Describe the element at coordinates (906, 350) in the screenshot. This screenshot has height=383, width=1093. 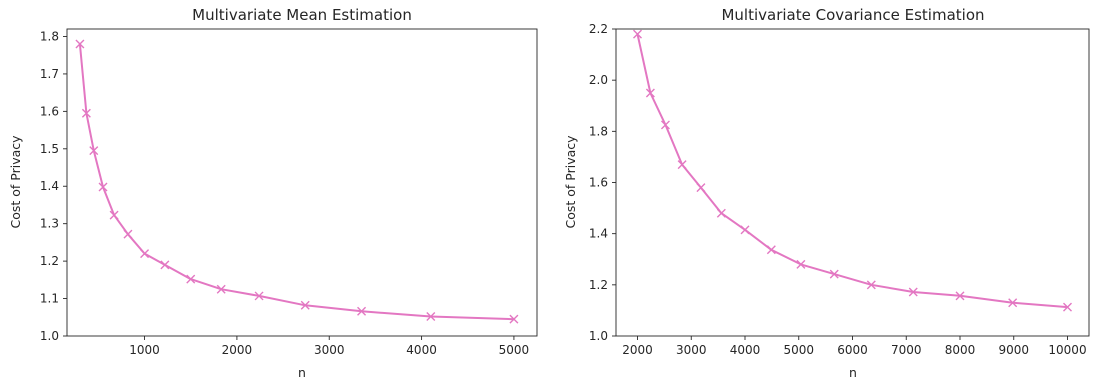
I see `x-tick-label: 7000` at that location.